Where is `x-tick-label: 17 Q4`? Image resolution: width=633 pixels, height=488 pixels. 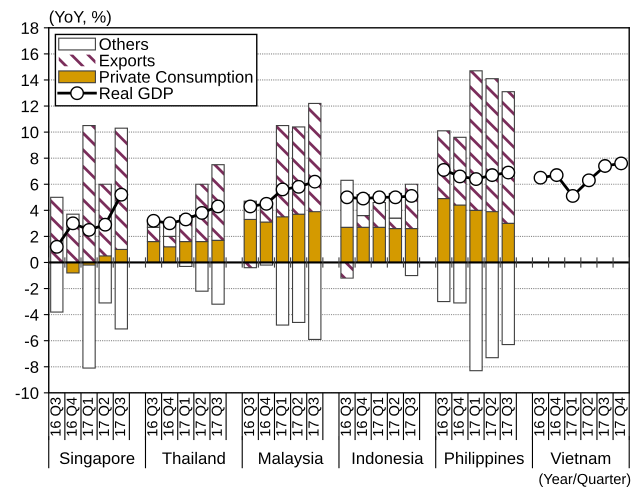
x-tick-label: 17 Q4 is located at coordinates (621, 416).